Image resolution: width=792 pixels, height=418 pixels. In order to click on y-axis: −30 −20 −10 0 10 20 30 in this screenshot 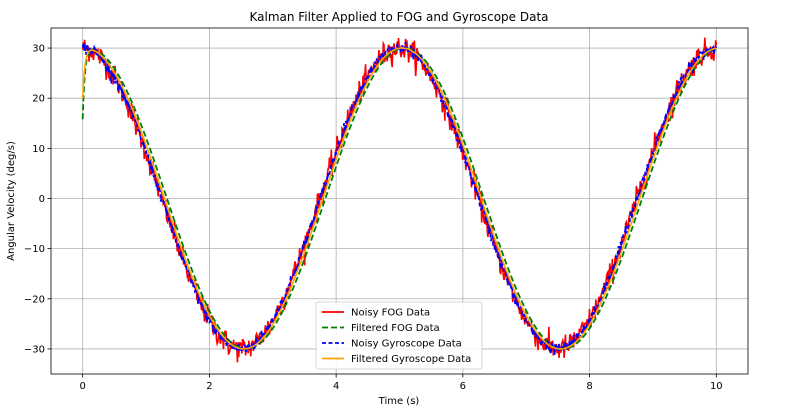, I will do `click(37, 199)`.